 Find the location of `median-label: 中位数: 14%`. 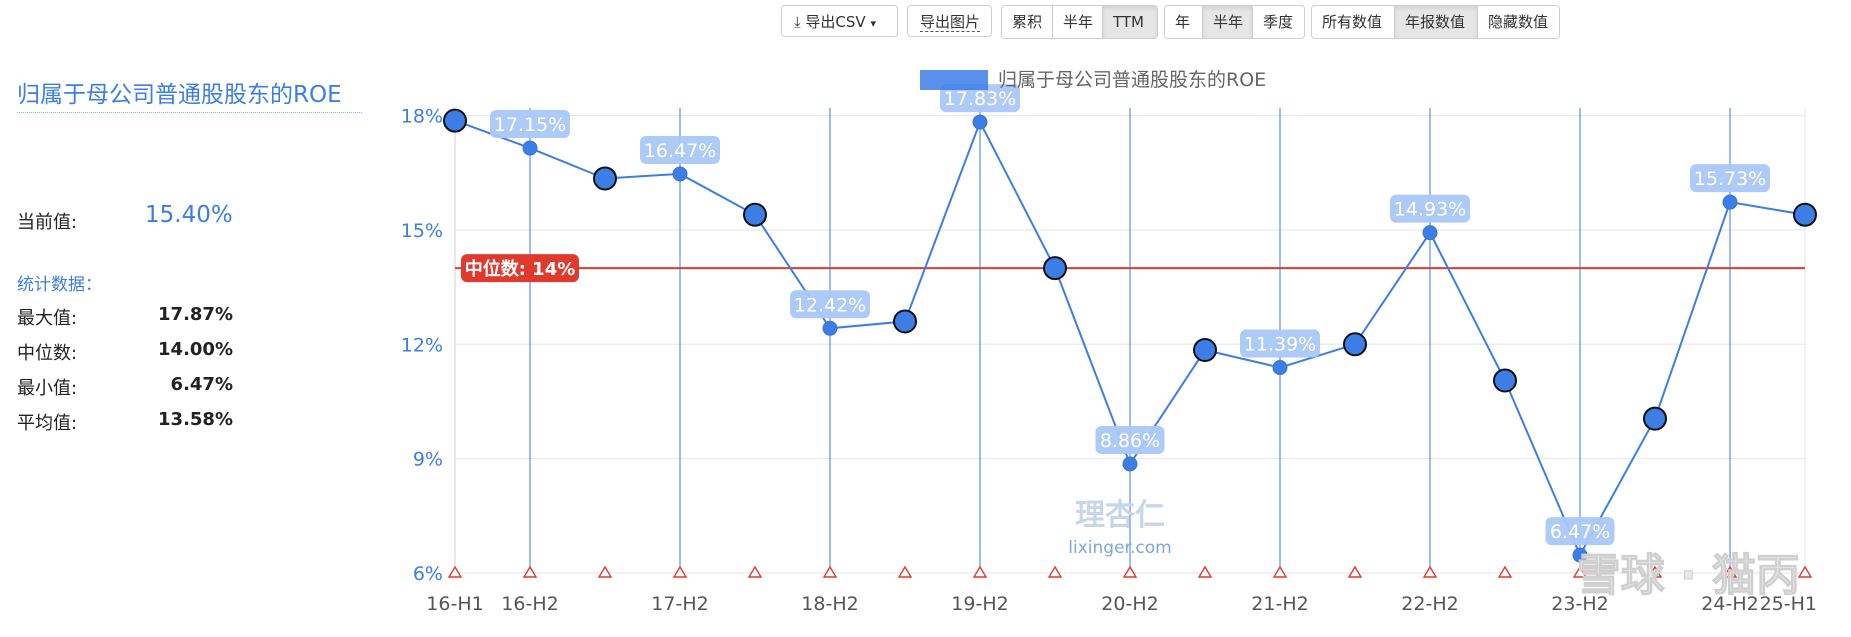

median-label: 中位数: 14% is located at coordinates (520, 269).